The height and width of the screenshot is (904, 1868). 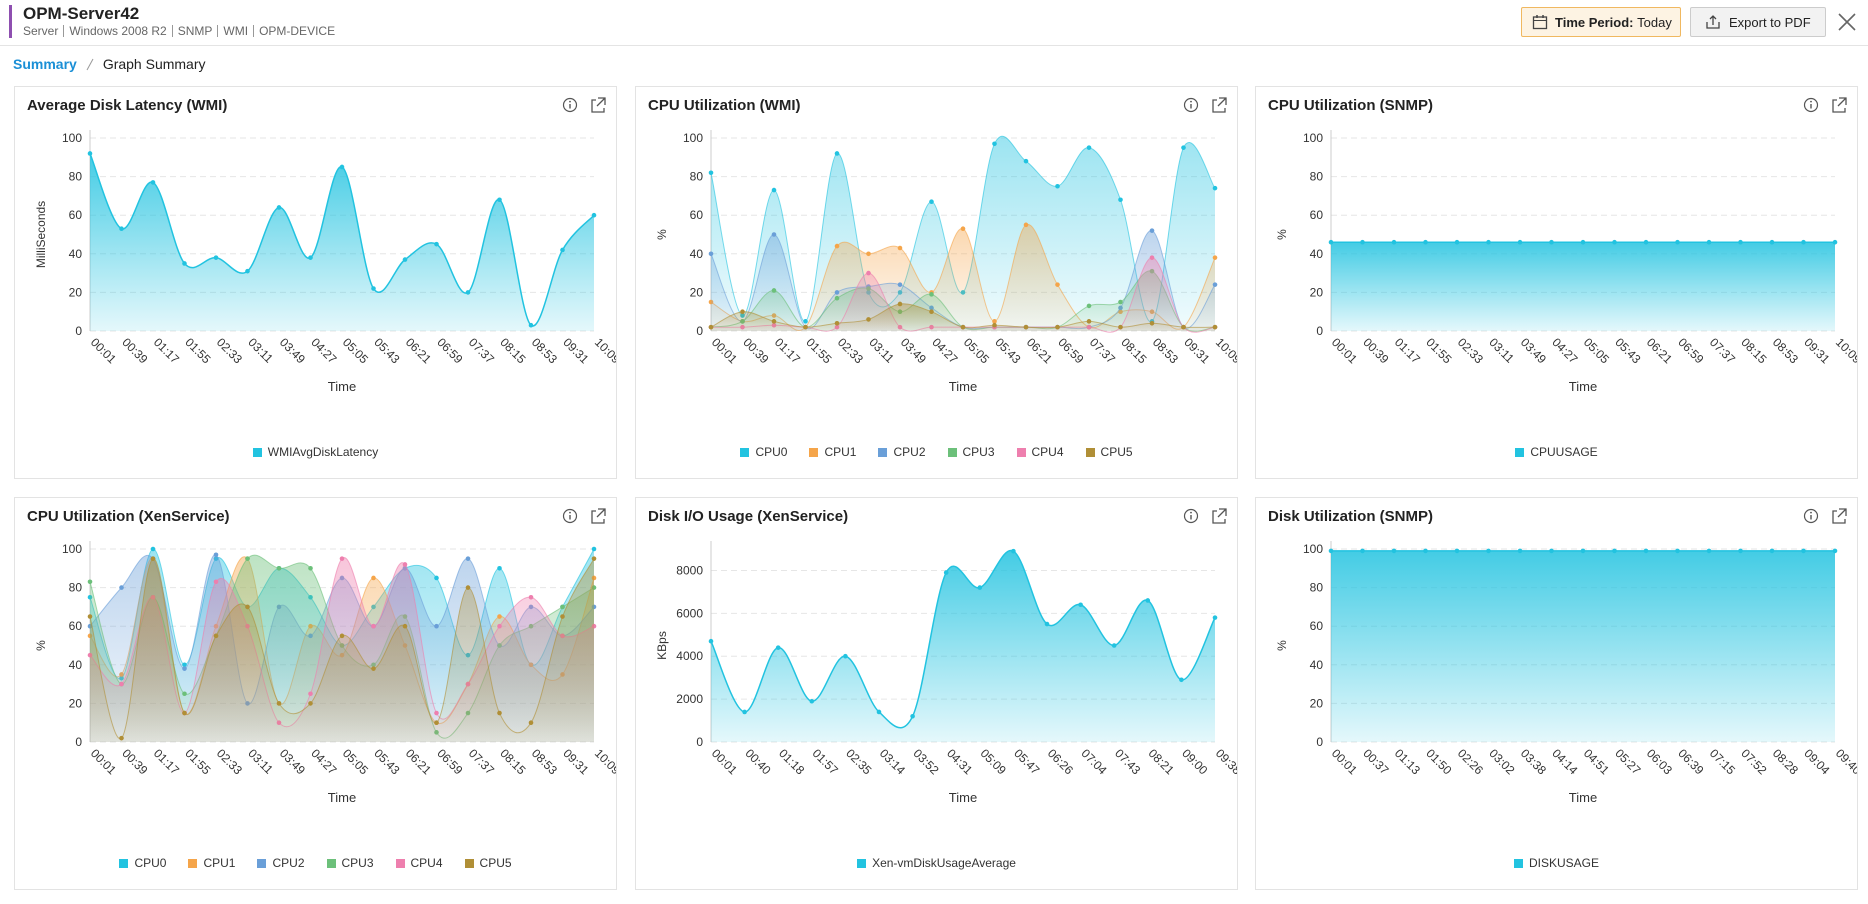 What do you see at coordinates (45, 64) in the screenshot?
I see `breadcrumb-link: Summary` at bounding box center [45, 64].